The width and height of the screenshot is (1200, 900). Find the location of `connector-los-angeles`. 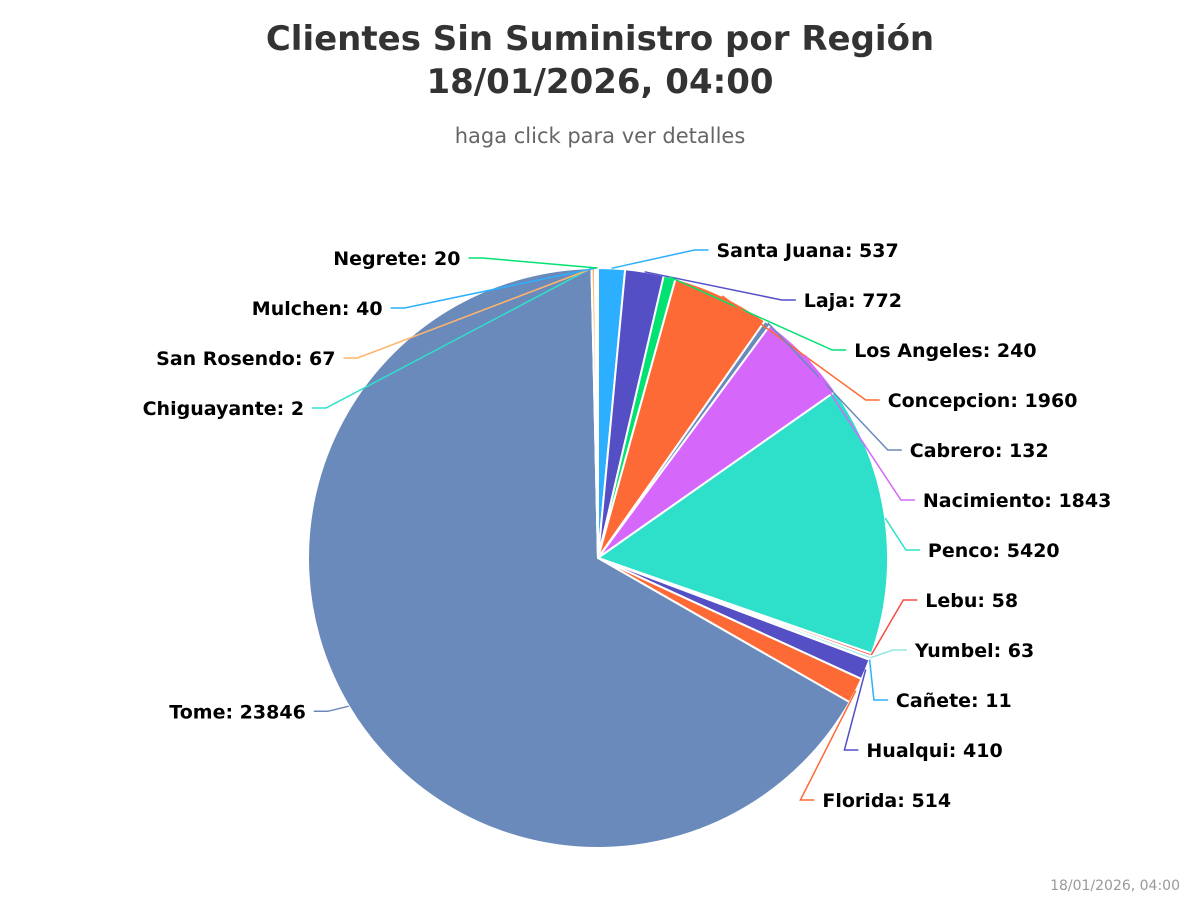

connector-los-angeles is located at coordinates (758, 313).